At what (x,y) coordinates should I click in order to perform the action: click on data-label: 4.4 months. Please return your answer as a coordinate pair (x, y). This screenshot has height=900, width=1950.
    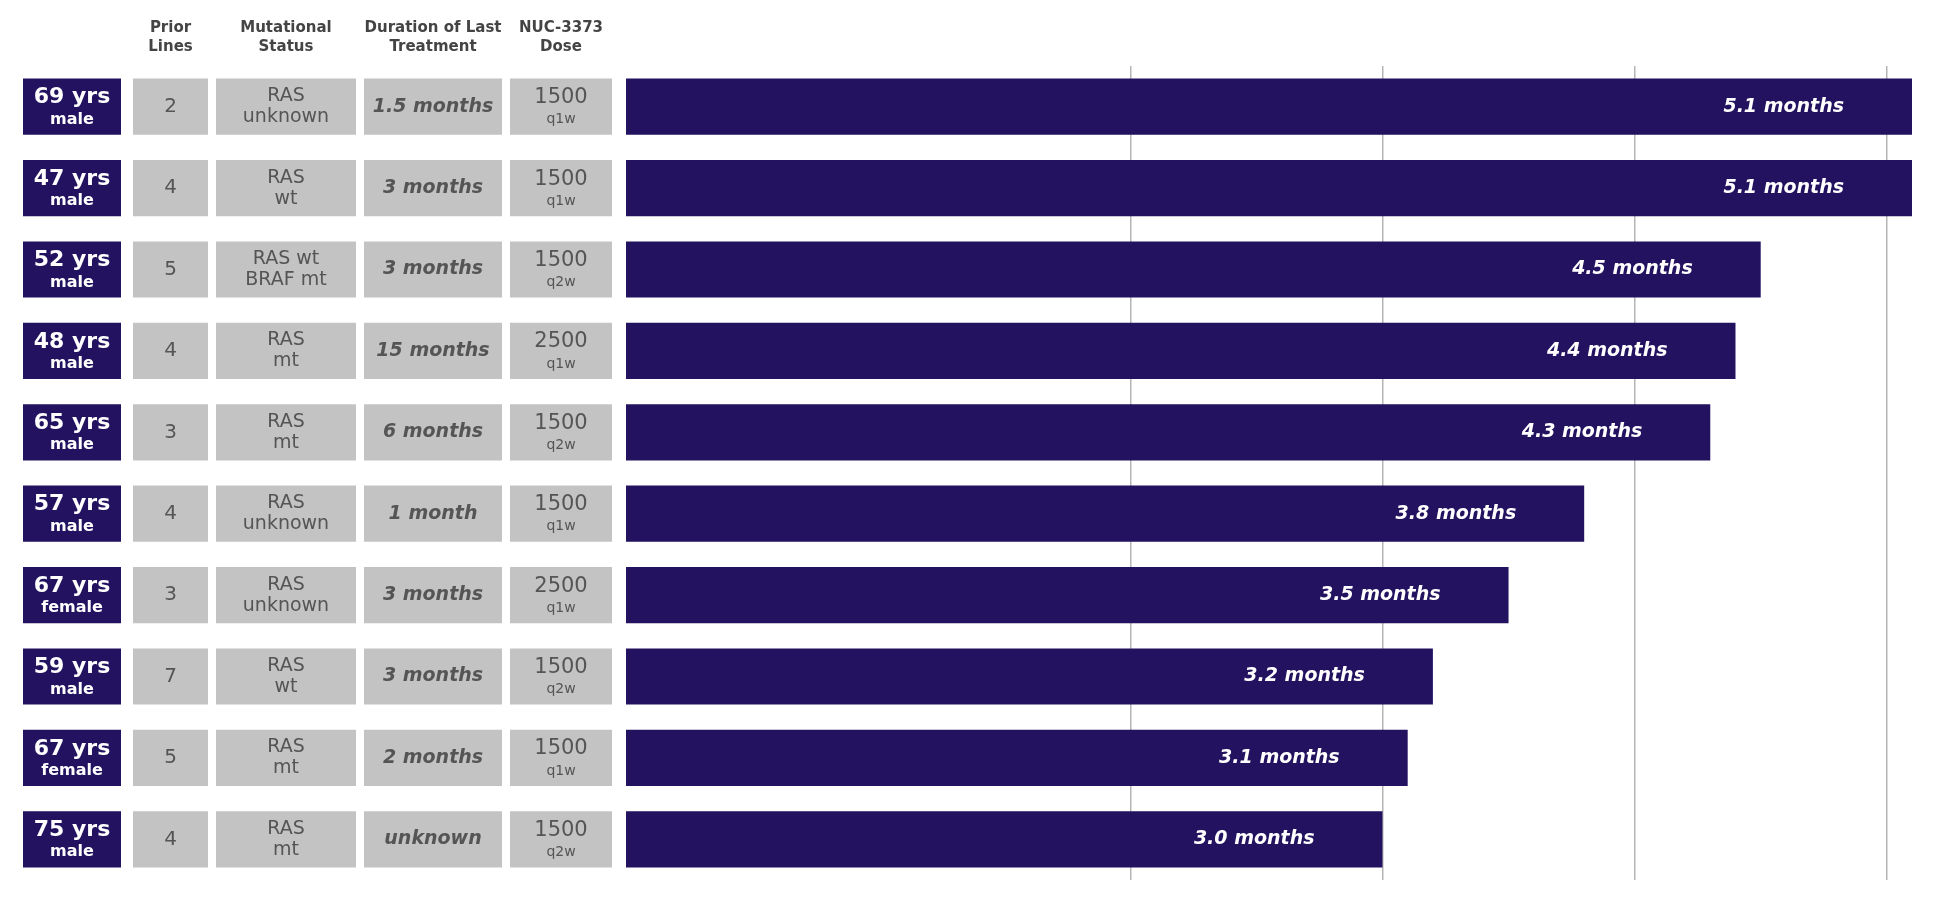
    Looking at the image, I should click on (1606, 348).